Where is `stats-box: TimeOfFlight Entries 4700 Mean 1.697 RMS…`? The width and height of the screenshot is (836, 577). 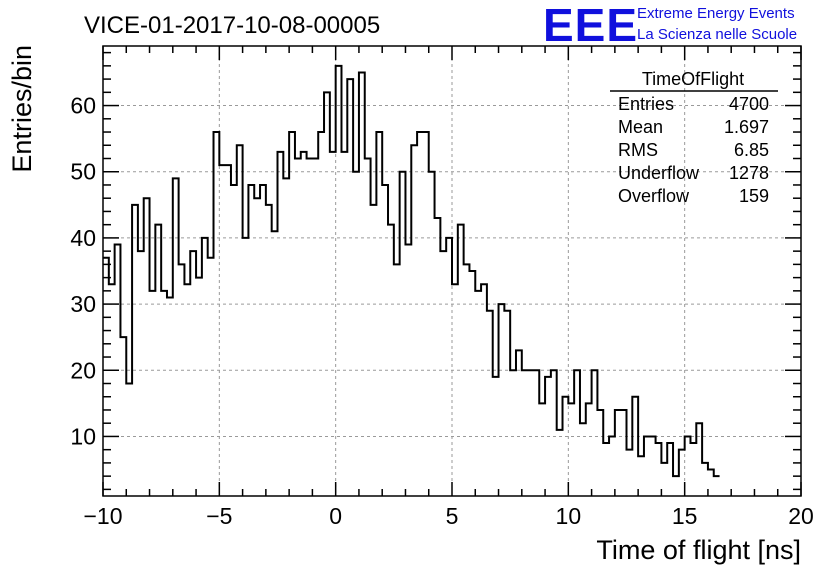
stats-box: TimeOfFlight Entries 4700 Mean 1.697 RMS… is located at coordinates (694, 137).